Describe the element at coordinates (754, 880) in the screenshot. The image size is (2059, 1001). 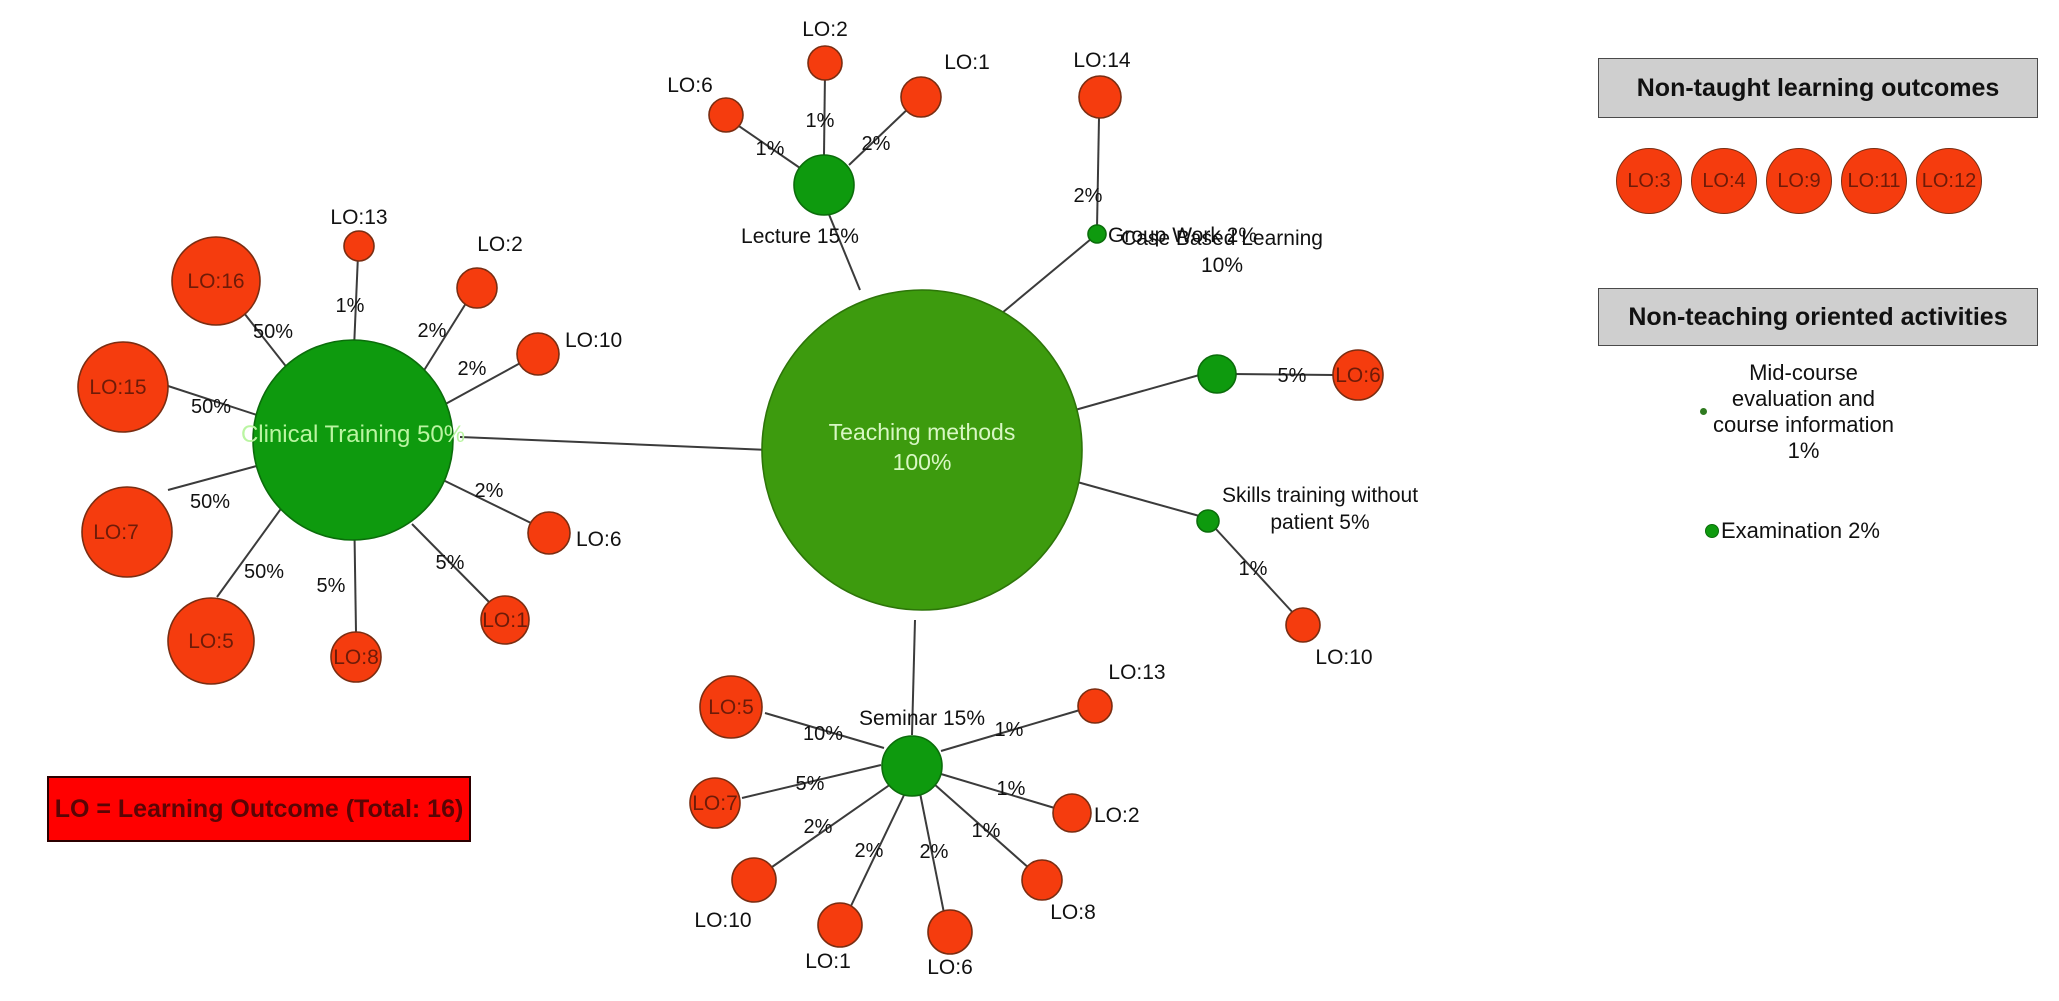
I see `node-lo10-seminar` at that location.